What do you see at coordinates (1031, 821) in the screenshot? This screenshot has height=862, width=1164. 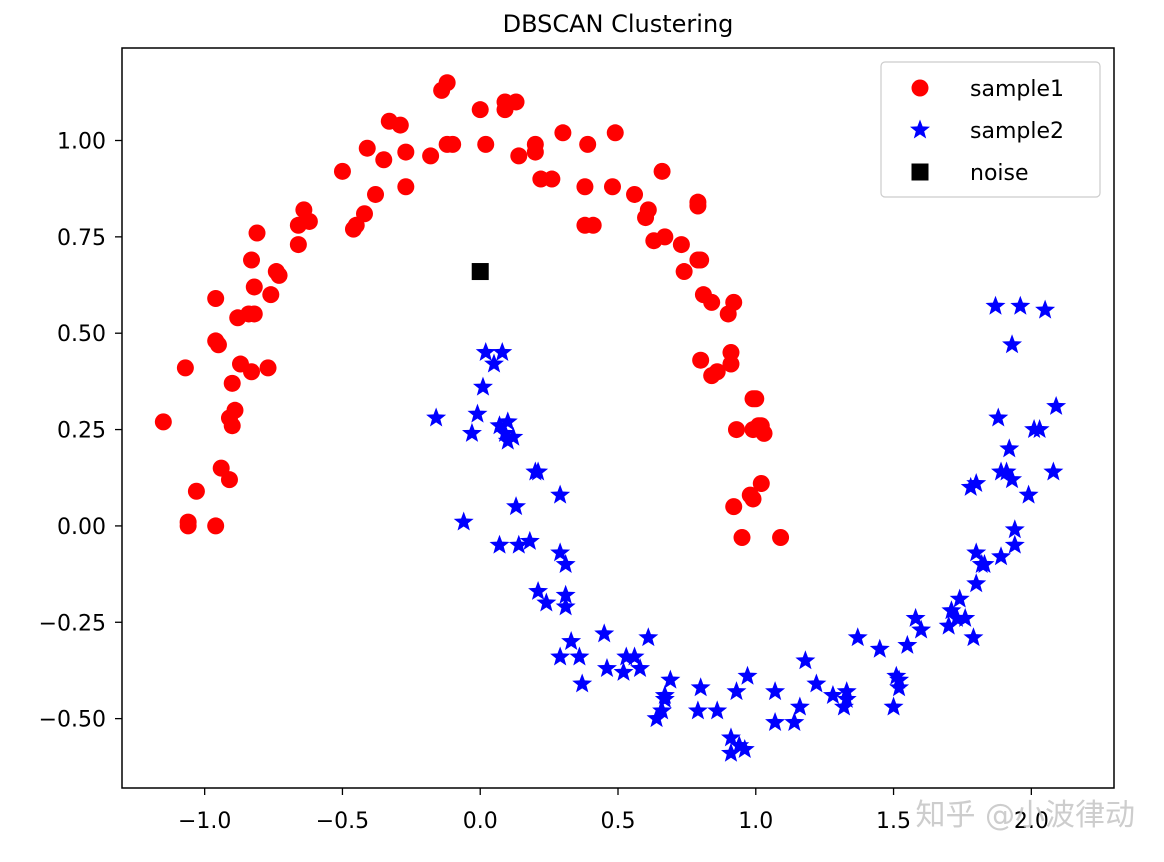 I see `x-tick-label: 2.0` at bounding box center [1031, 821].